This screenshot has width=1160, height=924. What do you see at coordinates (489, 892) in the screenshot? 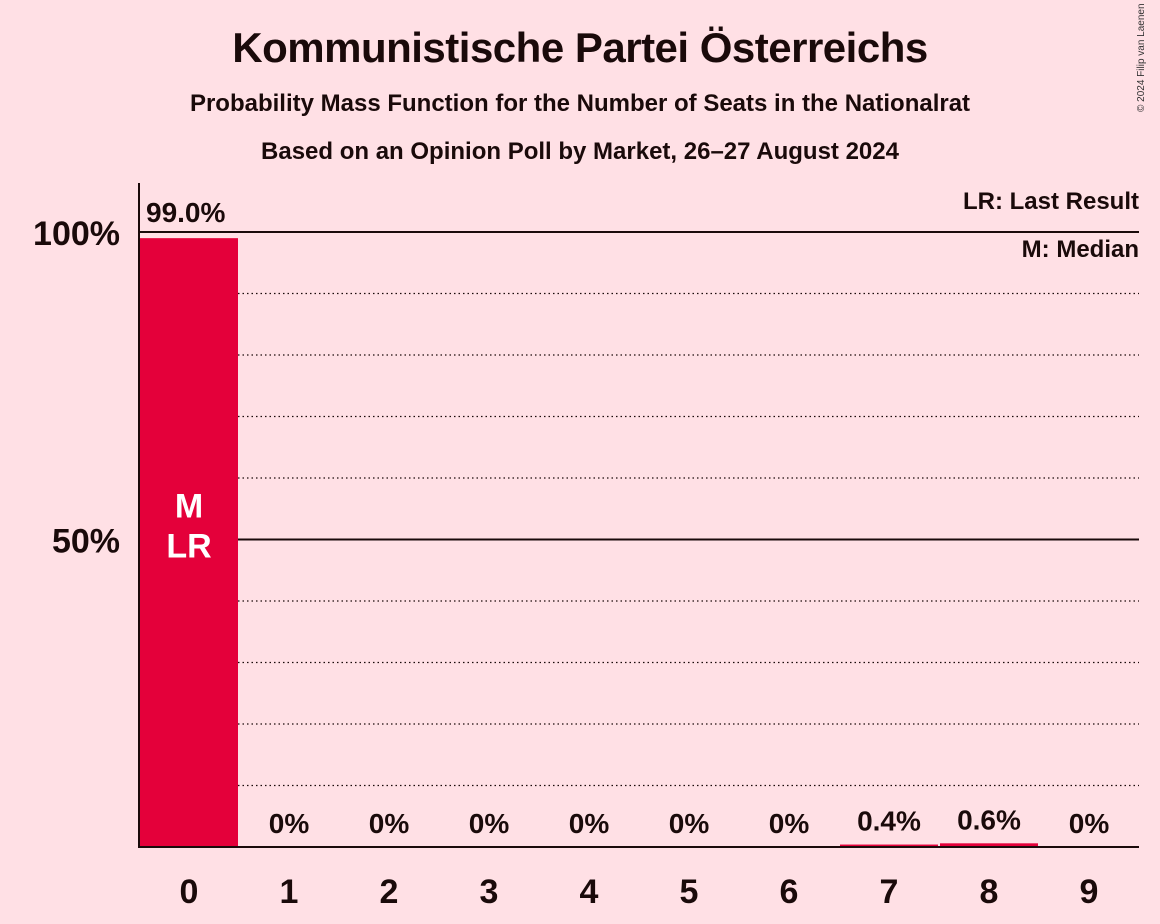
I see `x-tick-label: 3` at bounding box center [489, 892].